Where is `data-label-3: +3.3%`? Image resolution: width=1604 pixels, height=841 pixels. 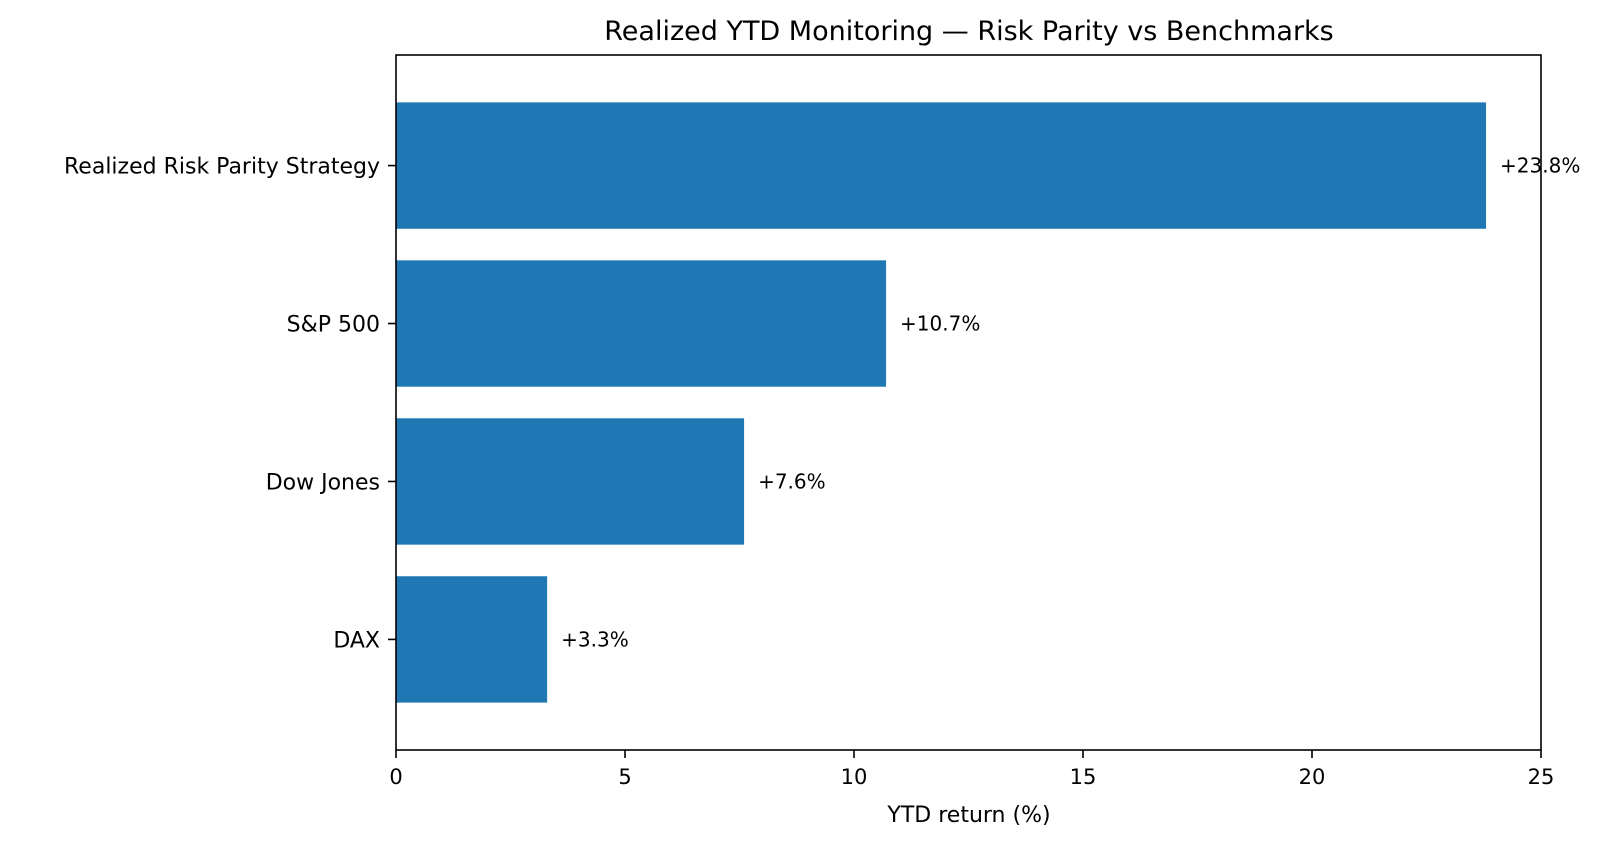 data-label-3: +3.3% is located at coordinates (595, 639).